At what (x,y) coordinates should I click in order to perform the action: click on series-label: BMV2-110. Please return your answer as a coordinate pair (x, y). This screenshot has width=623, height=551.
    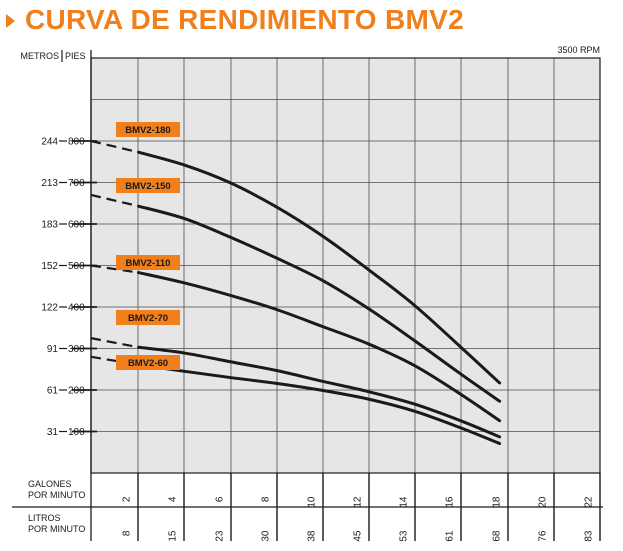
    Looking at the image, I should click on (148, 263).